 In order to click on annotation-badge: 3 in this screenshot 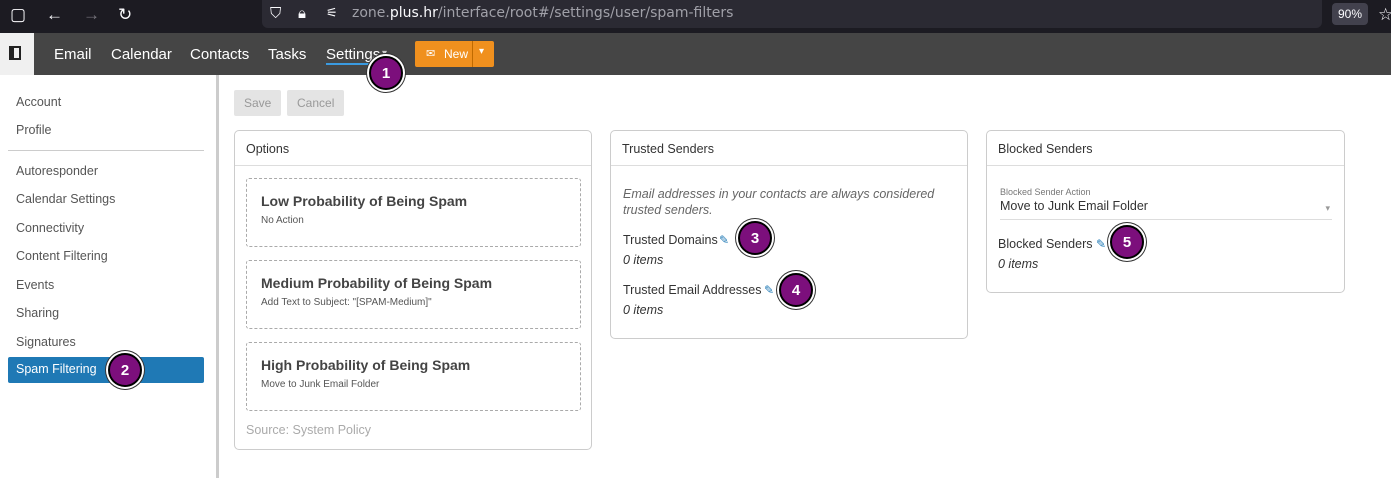, I will do `click(755, 238)`.